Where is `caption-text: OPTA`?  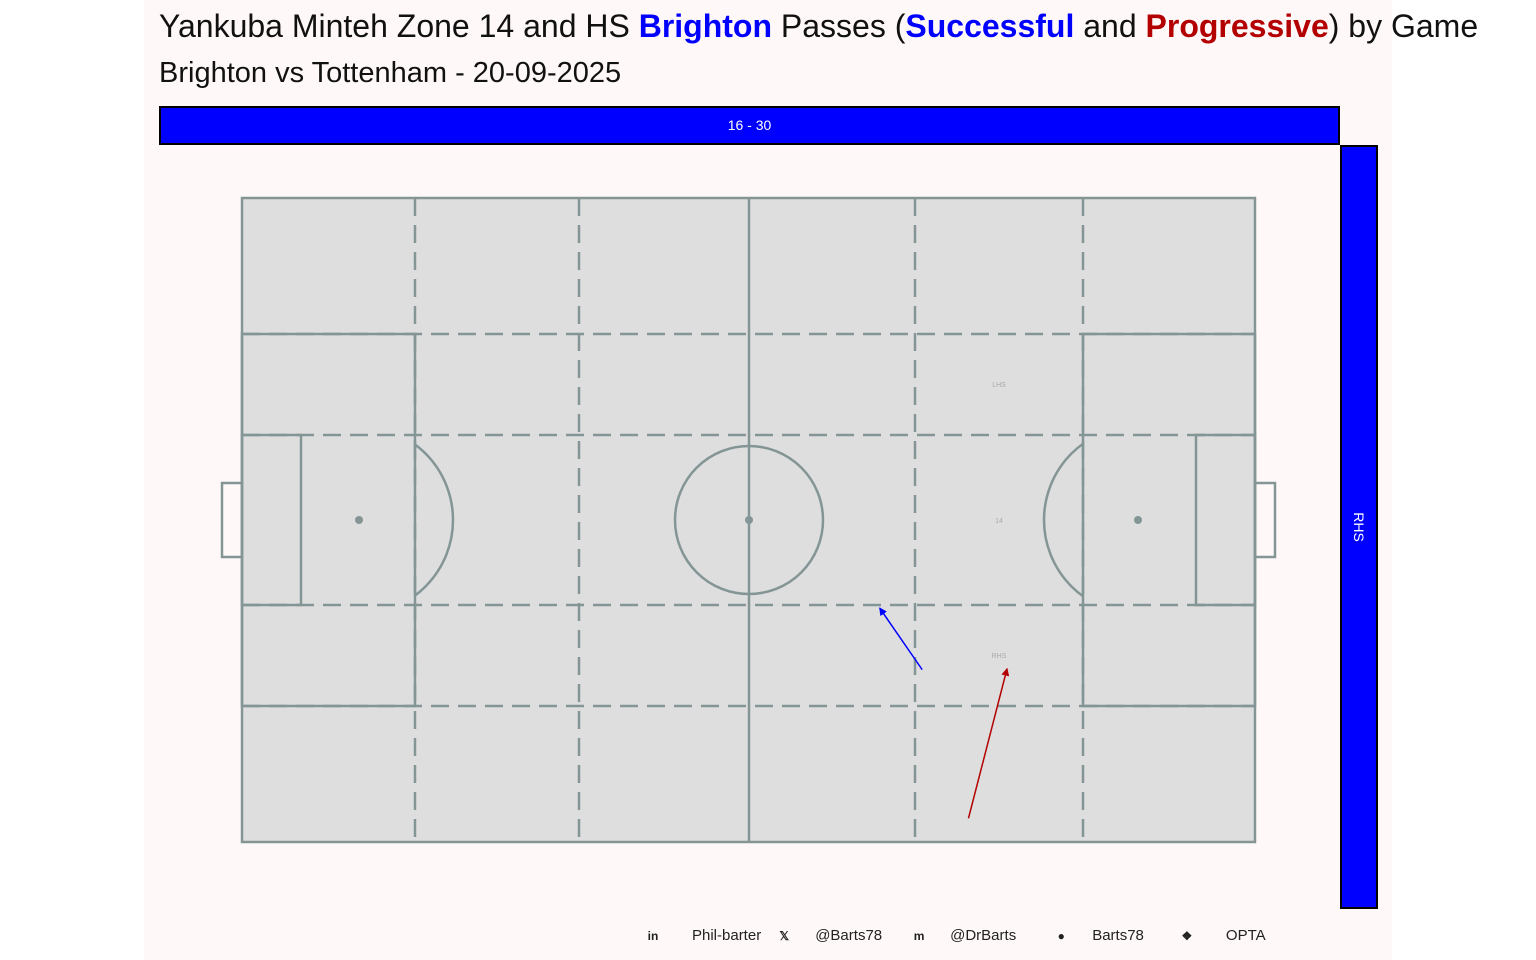 caption-text: OPTA is located at coordinates (1245, 935).